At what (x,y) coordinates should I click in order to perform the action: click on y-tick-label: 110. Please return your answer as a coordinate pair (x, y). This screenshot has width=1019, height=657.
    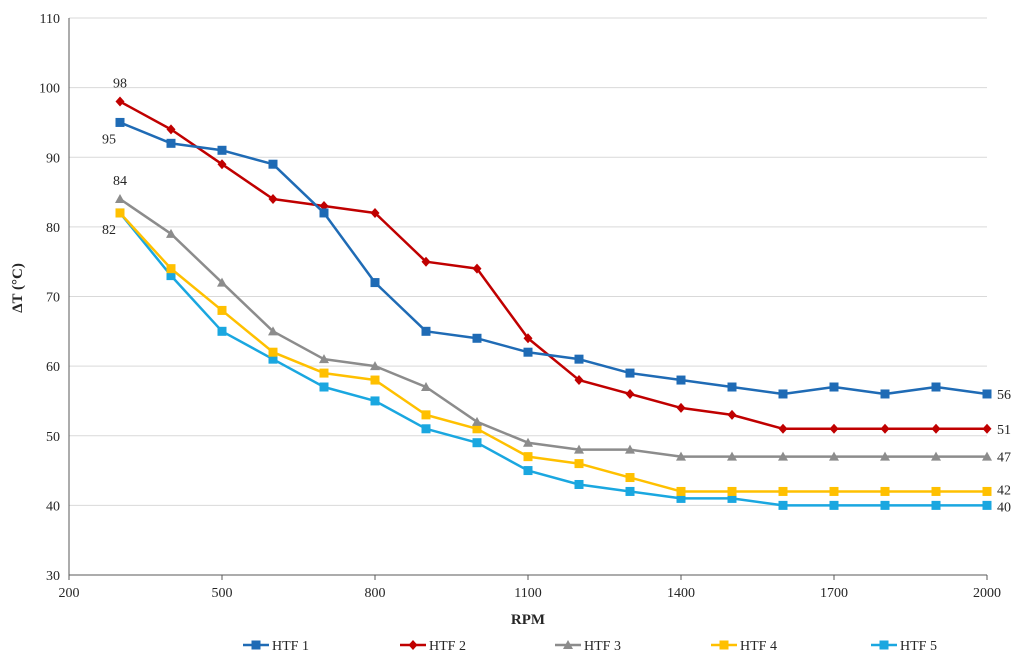
    Looking at the image, I should click on (50, 19).